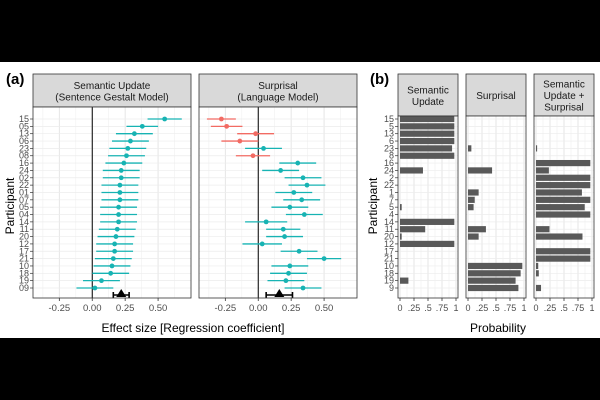  Describe the element at coordinates (24, 244) in the screenshot. I see `panel-a-y-tick-label: 12` at that location.